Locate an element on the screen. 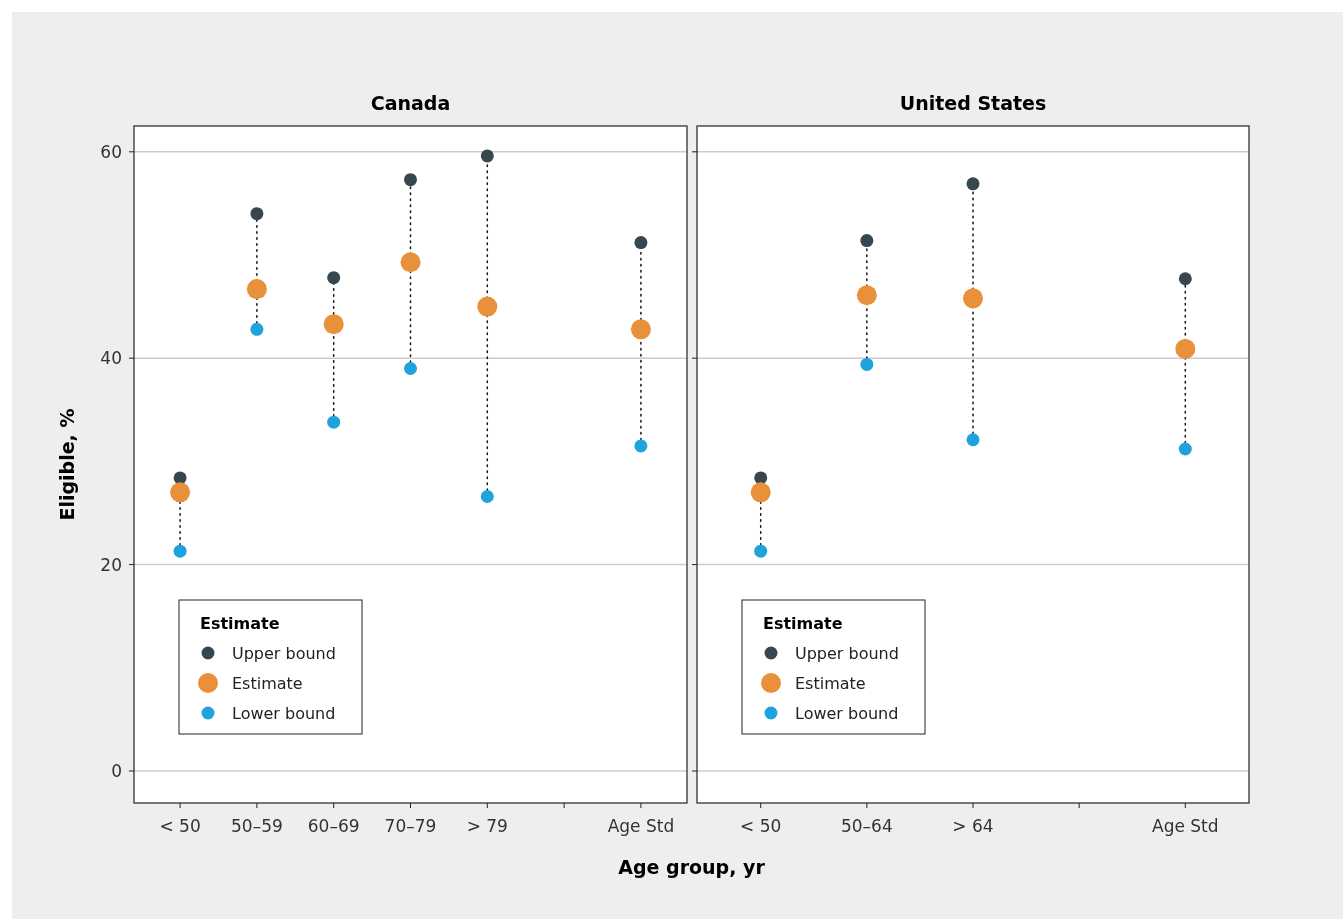 The width and height of the screenshot is (1343, 919). chart-title: United States is located at coordinates (973, 103).